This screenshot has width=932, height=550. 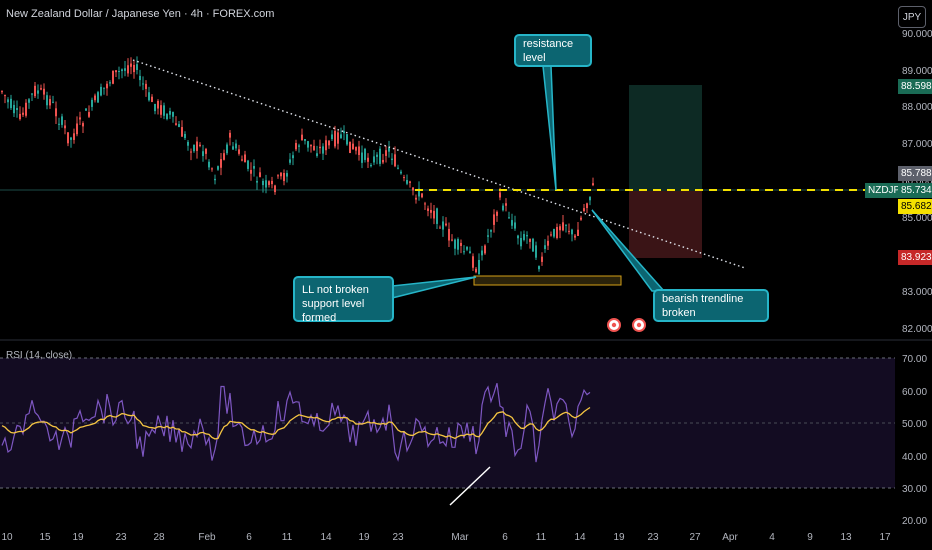 I want to click on time-tick-label: Feb, so click(x=207, y=537).